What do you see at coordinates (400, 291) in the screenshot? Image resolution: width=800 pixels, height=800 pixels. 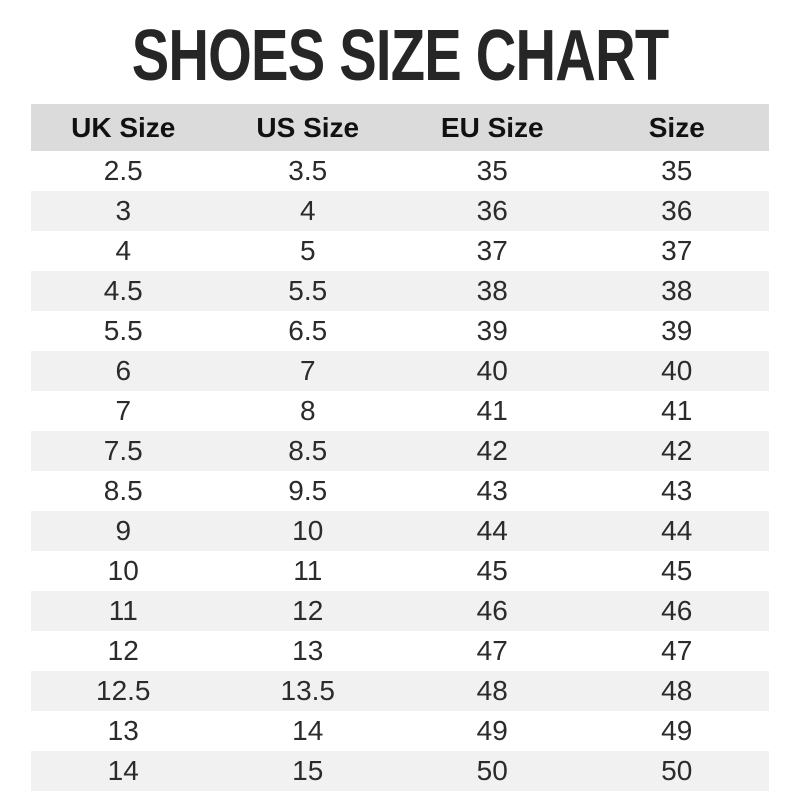 I see `table-row: 4.5 5.5 38 38` at bounding box center [400, 291].